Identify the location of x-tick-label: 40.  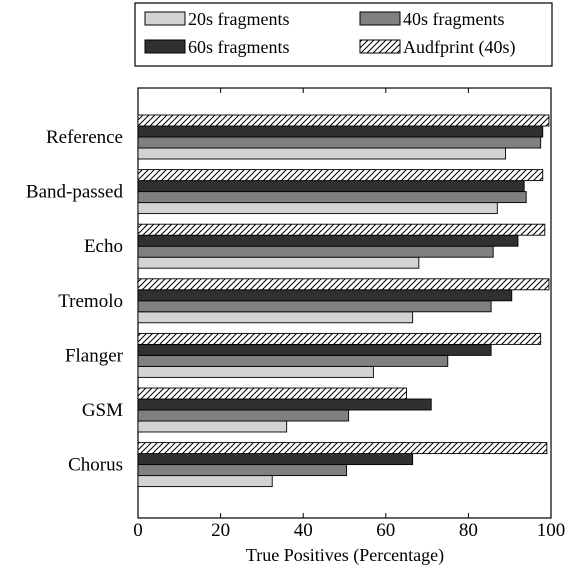
(303, 530).